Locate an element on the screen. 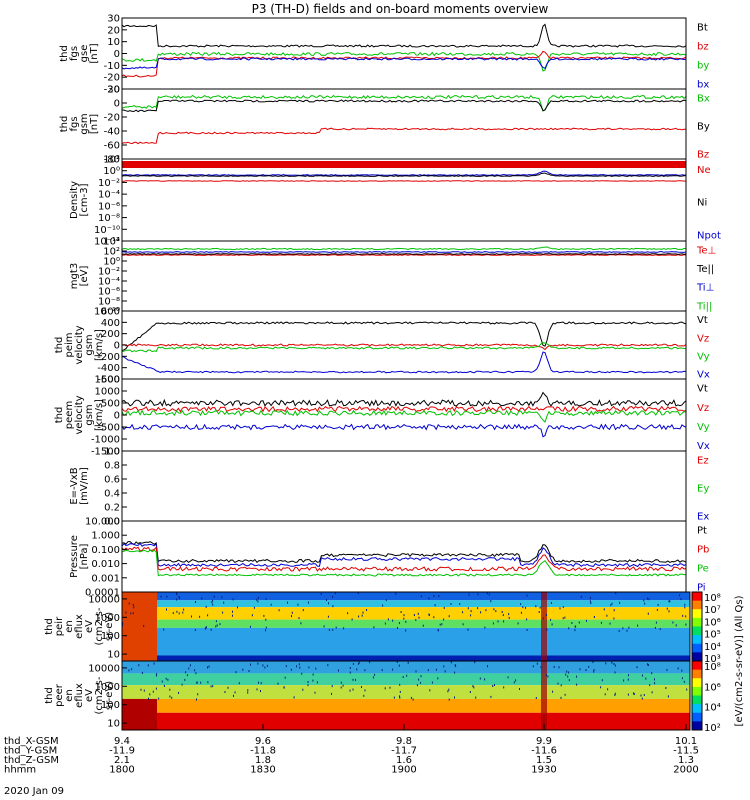 Image resolution: width=750 pixels, height=800 pixels. y-tick-label: 0.6 is located at coordinates (112, 480).